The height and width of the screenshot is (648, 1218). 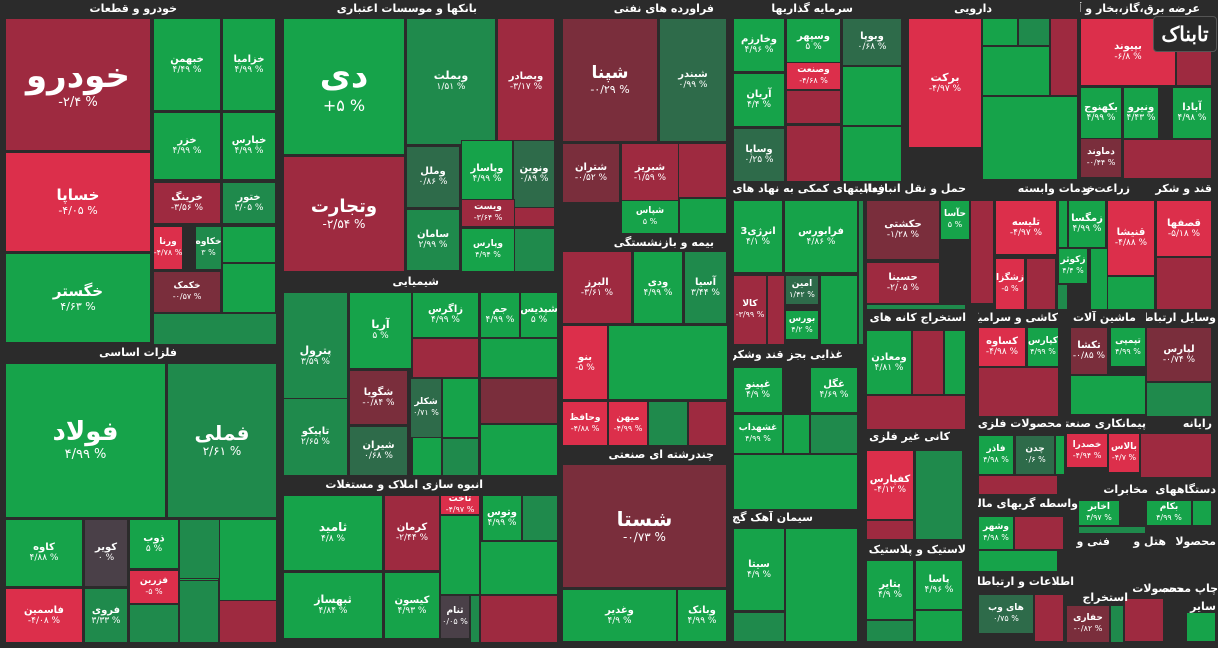 I want to click on stock-tile: شستا -۰/۷۳ %, so click(x=644, y=526).